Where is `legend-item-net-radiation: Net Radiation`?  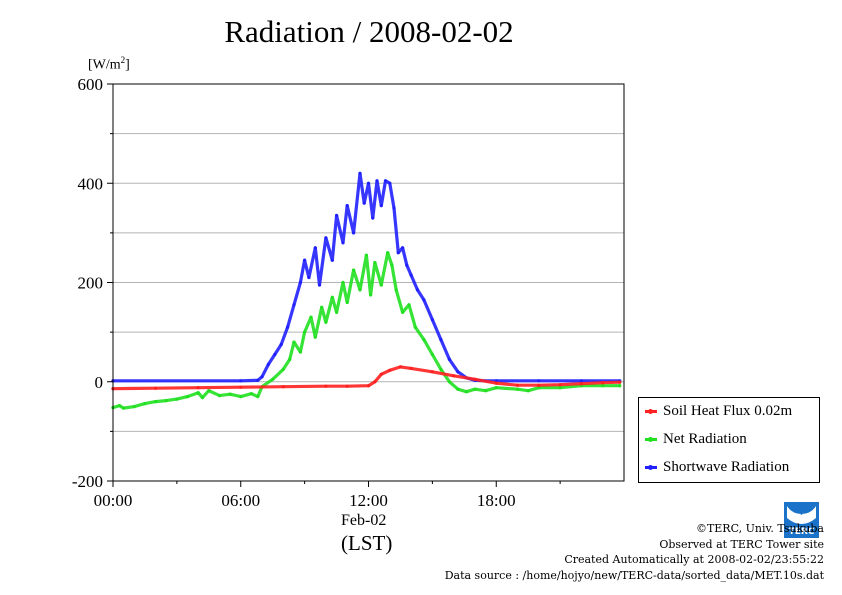 legend-item-net-radiation: Net Radiation is located at coordinates (696, 439).